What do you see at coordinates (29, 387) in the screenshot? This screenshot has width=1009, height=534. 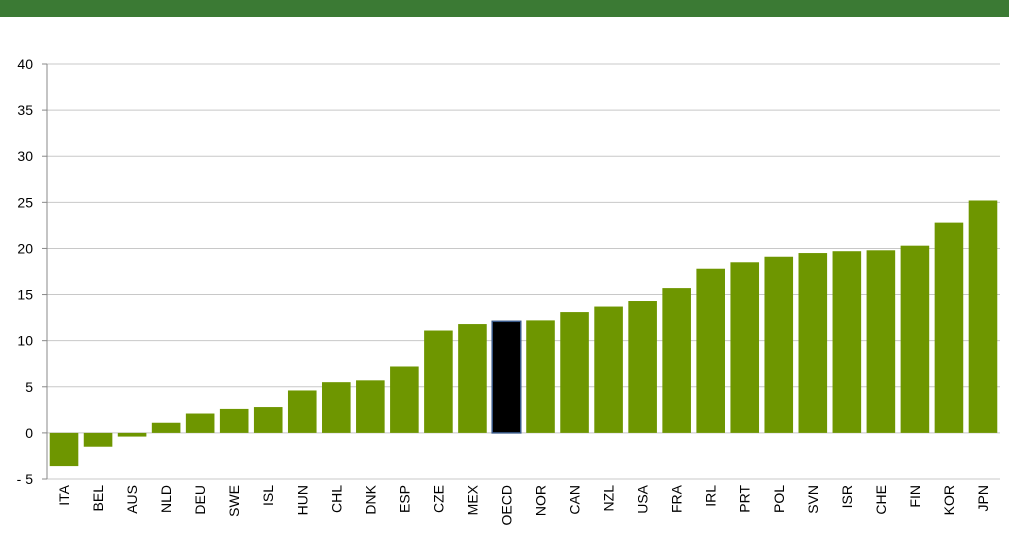 I see `y-tick-label: 5` at bounding box center [29, 387].